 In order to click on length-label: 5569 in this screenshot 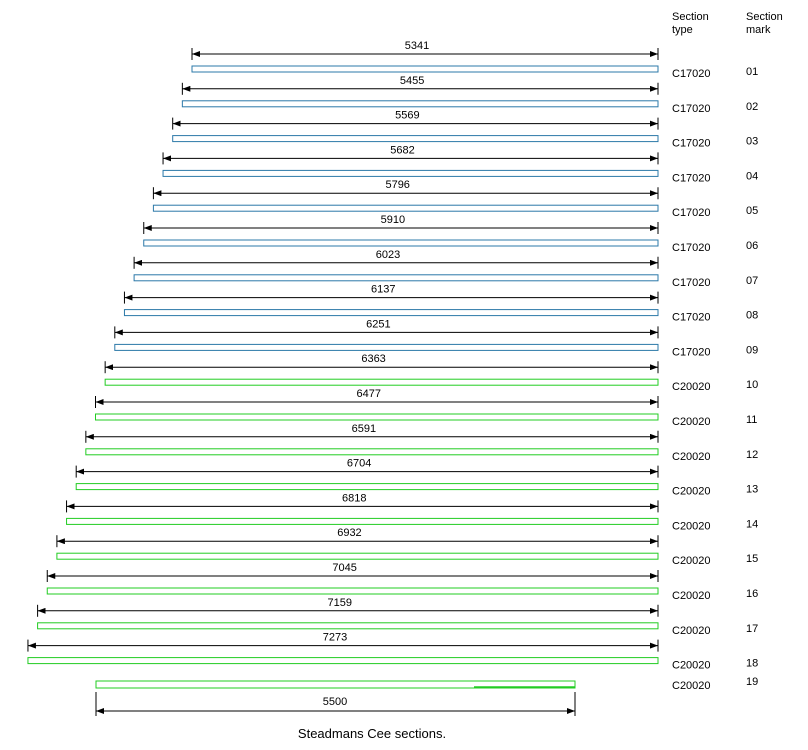, I will do `click(407, 116)`.